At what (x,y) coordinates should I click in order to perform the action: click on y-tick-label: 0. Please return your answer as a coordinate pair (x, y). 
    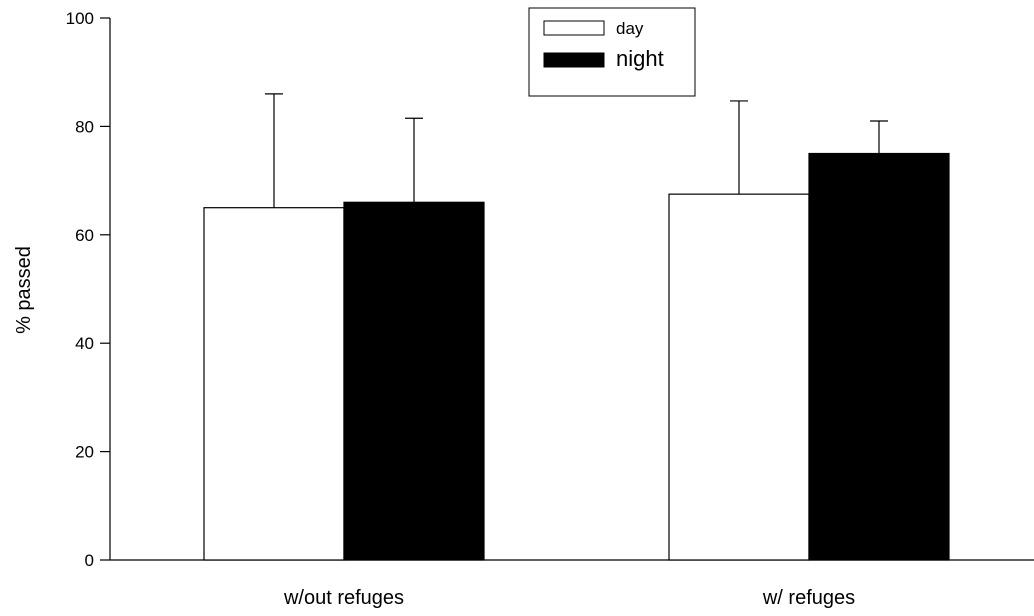
    Looking at the image, I should click on (89, 560).